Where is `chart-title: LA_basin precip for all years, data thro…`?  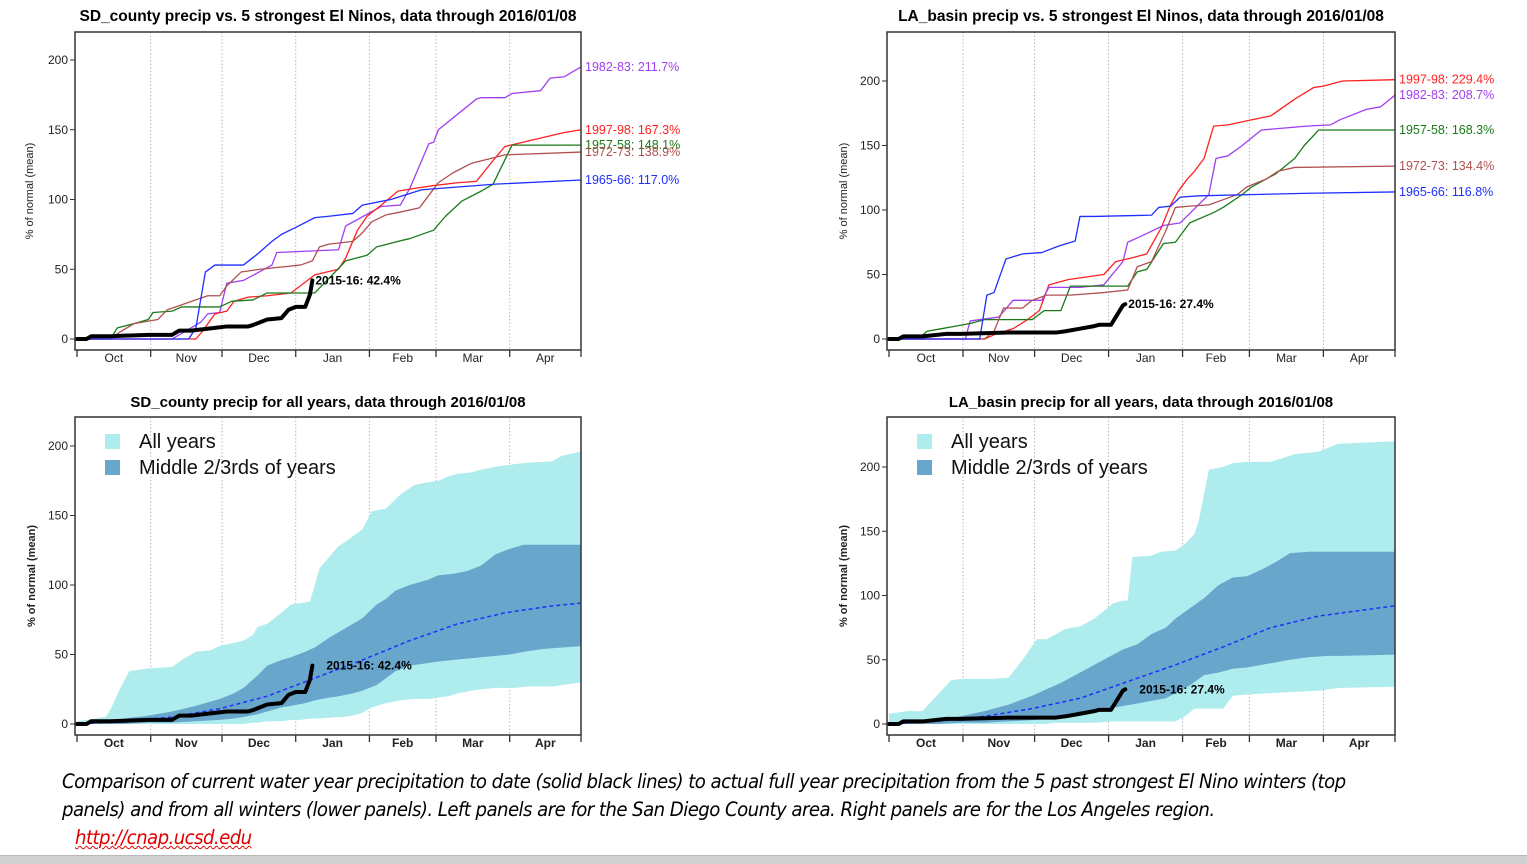
chart-title: LA_basin precip for all years, data thro… is located at coordinates (1141, 402).